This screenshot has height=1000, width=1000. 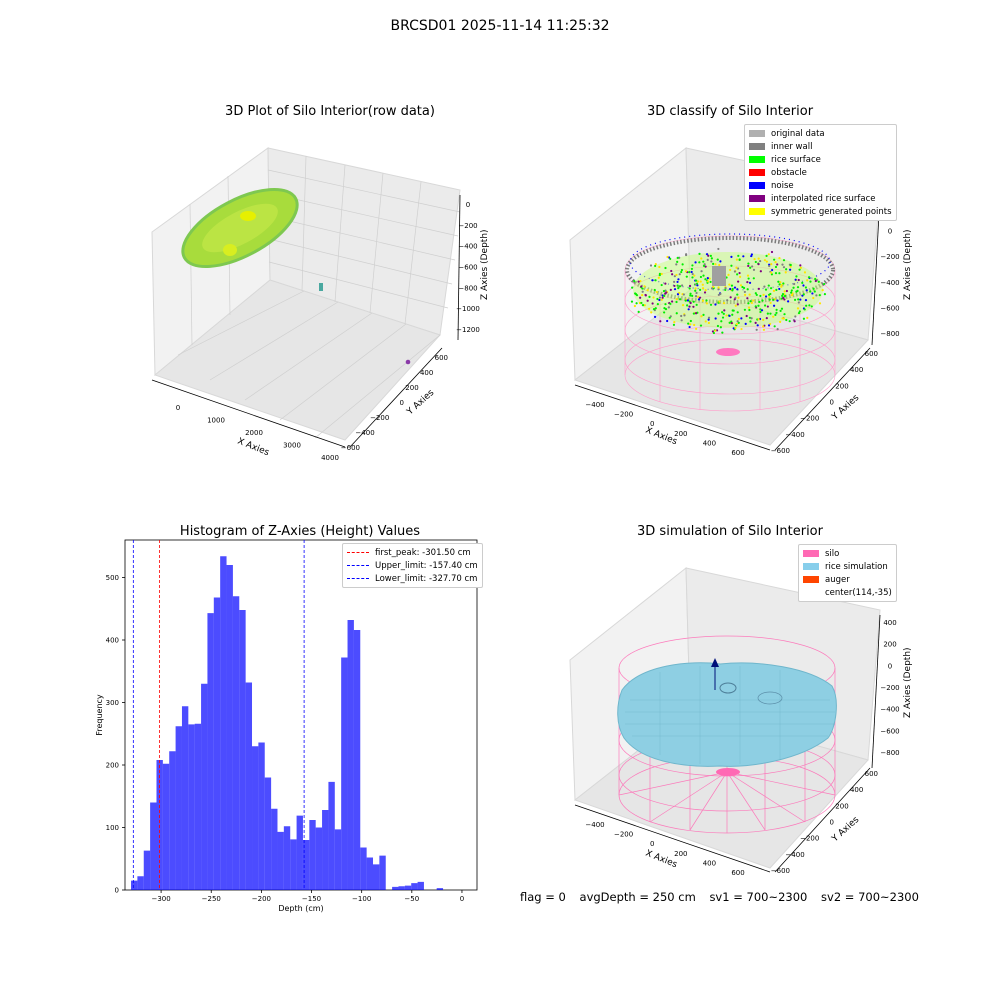 I want to click on axis-tick-label: −600, so click(x=780, y=451).